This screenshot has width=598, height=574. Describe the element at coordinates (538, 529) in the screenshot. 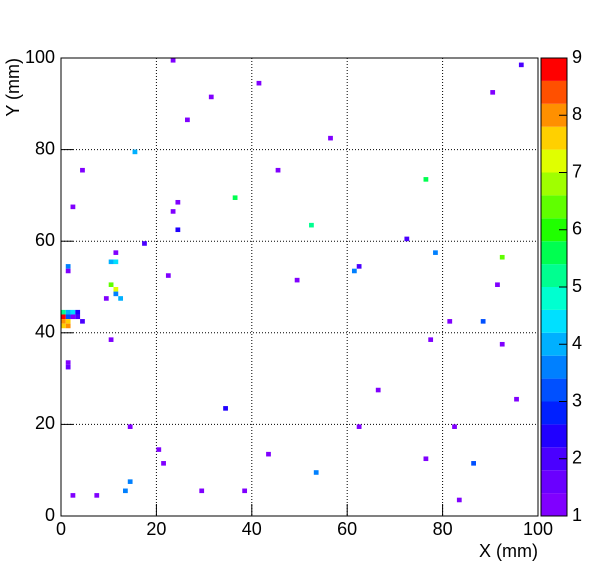

I see `x-tick-label: 100` at that location.